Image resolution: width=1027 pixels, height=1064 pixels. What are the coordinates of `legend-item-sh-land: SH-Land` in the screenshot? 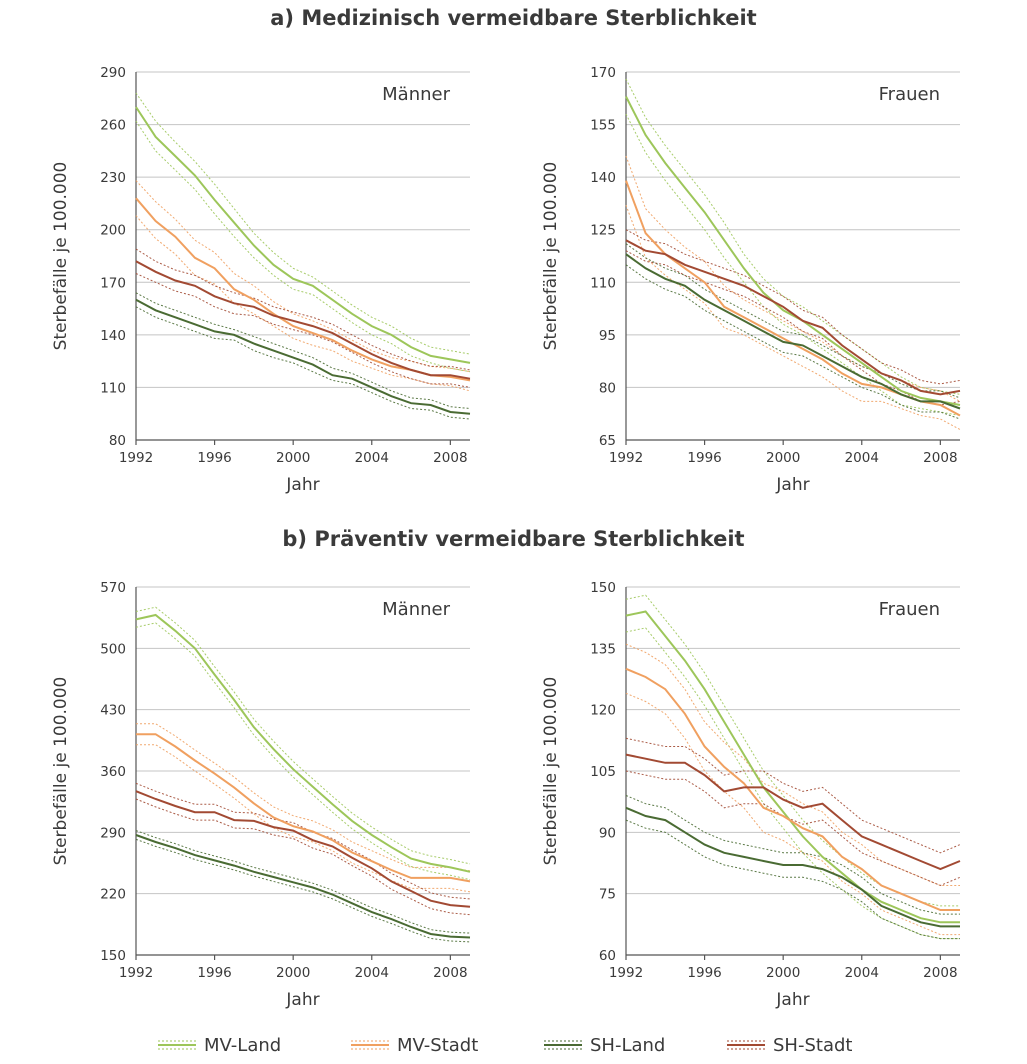 It's located at (604, 1045).